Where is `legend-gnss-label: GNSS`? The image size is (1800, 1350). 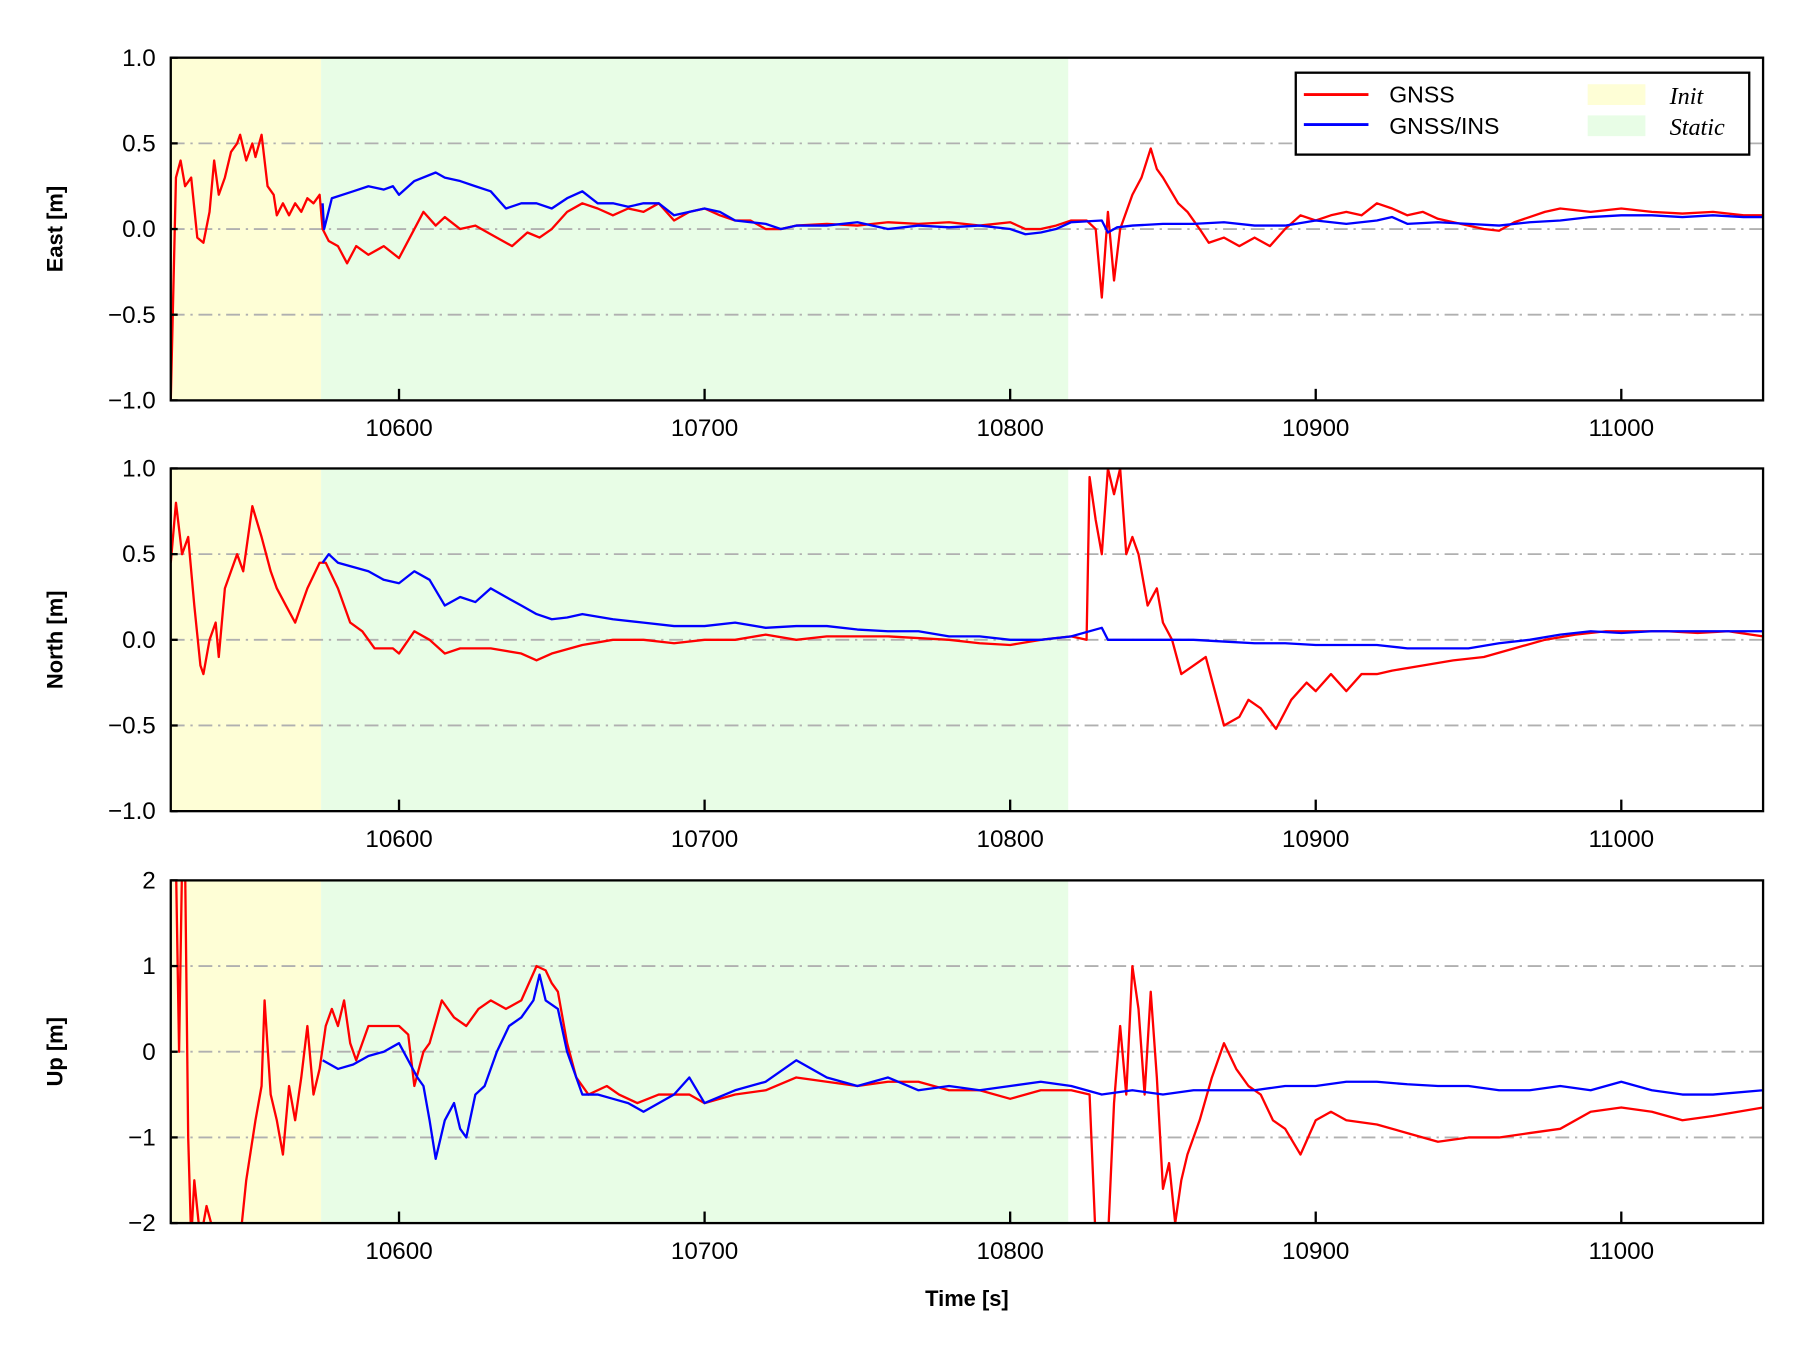 legend-gnss-label: GNSS is located at coordinates (1421, 95).